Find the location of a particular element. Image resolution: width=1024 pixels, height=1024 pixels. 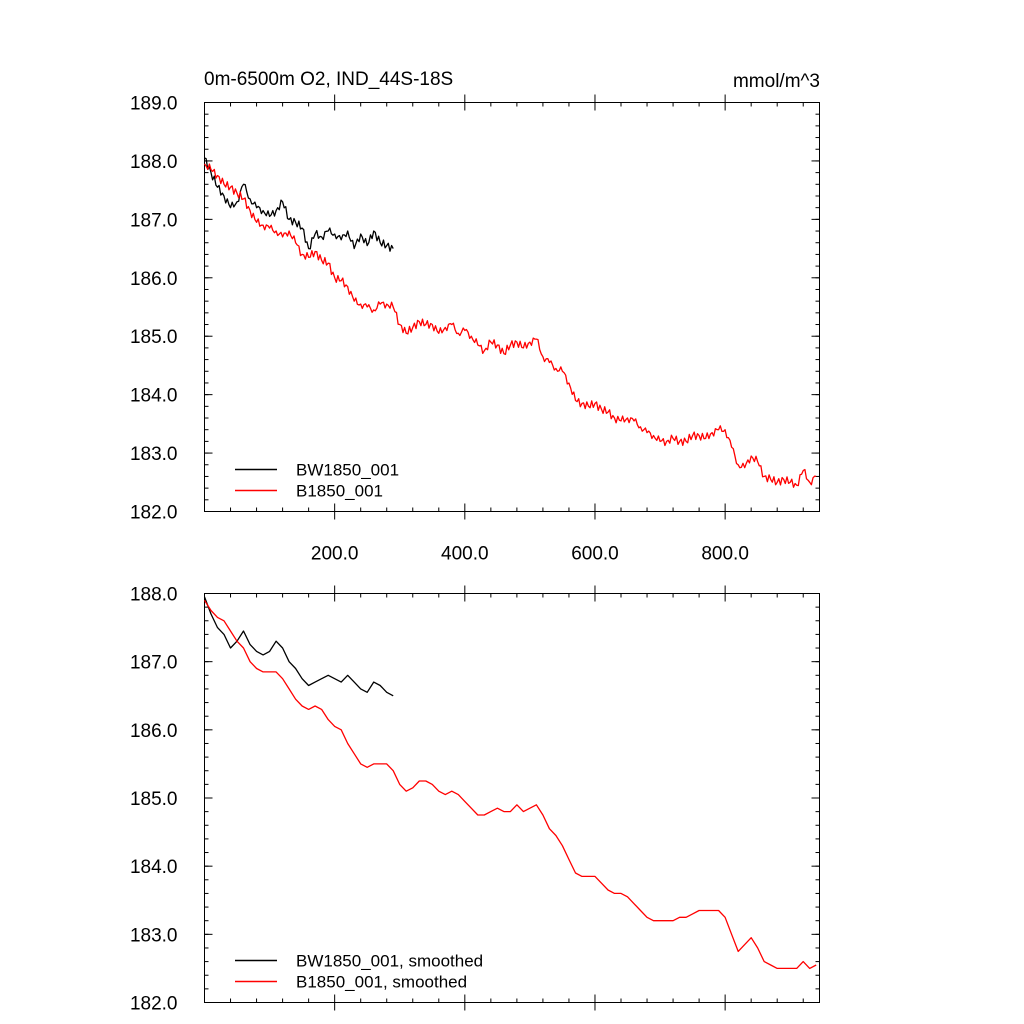

x-tick-label: 800.0 is located at coordinates (725, 554).